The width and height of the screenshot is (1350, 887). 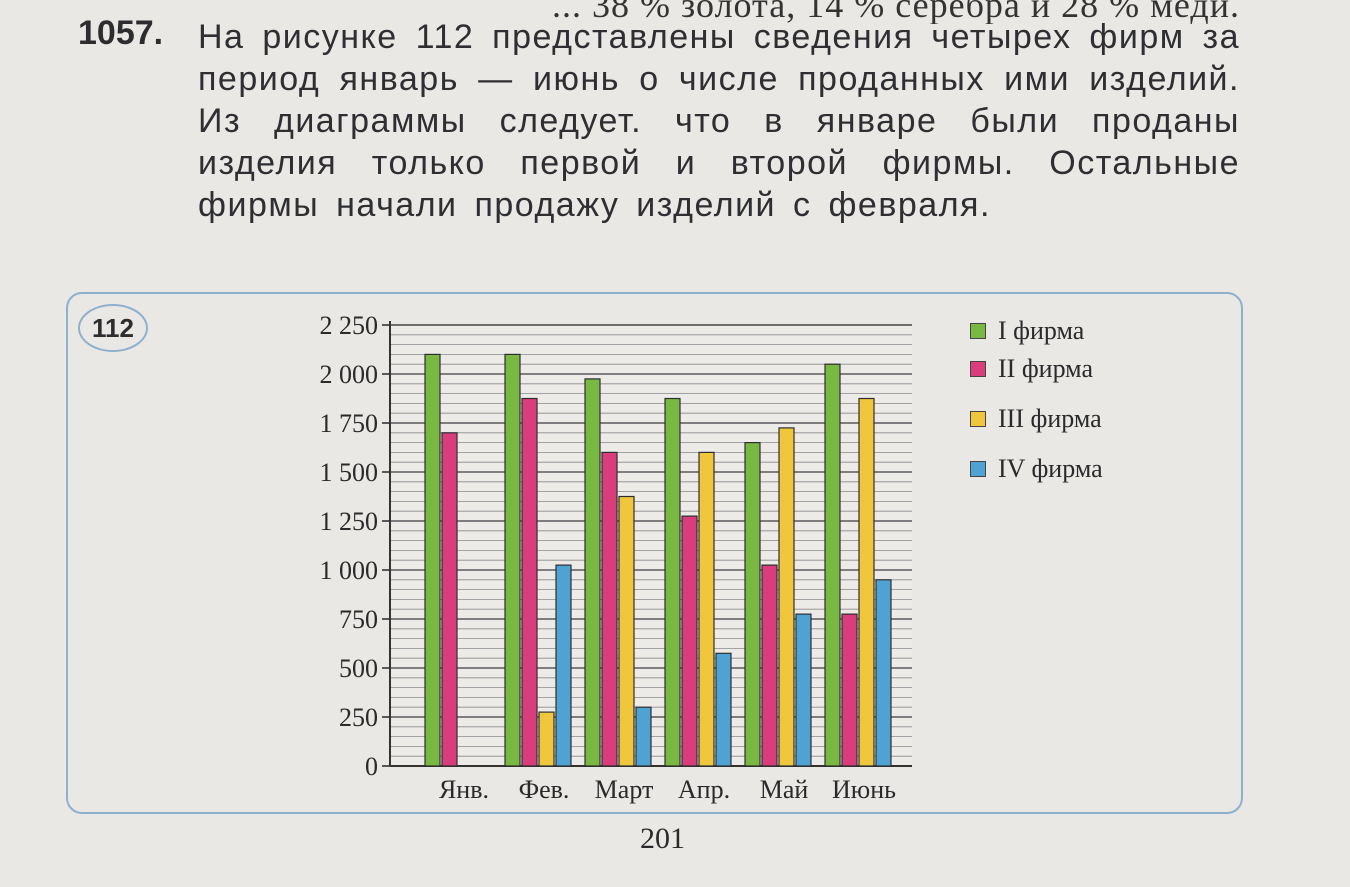 What do you see at coordinates (544, 789) in the screenshot?
I see `x-category-label: Фев.` at bounding box center [544, 789].